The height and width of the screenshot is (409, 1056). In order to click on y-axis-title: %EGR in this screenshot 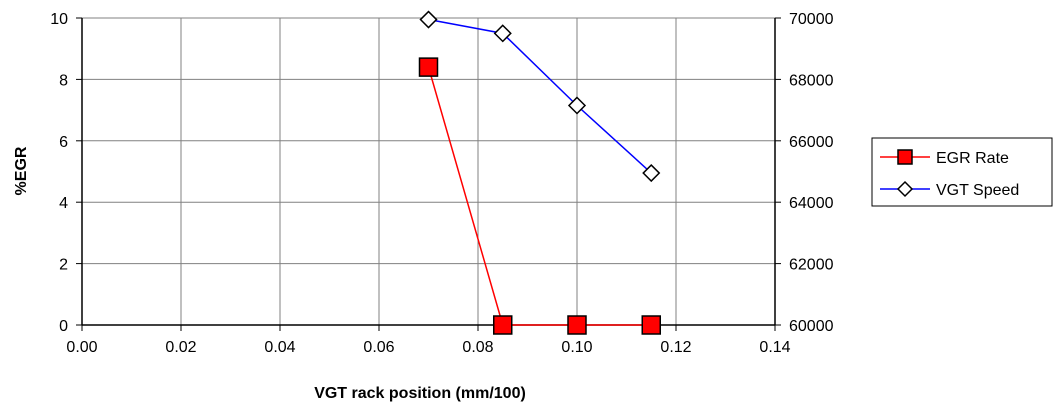, I will do `click(21, 170)`.